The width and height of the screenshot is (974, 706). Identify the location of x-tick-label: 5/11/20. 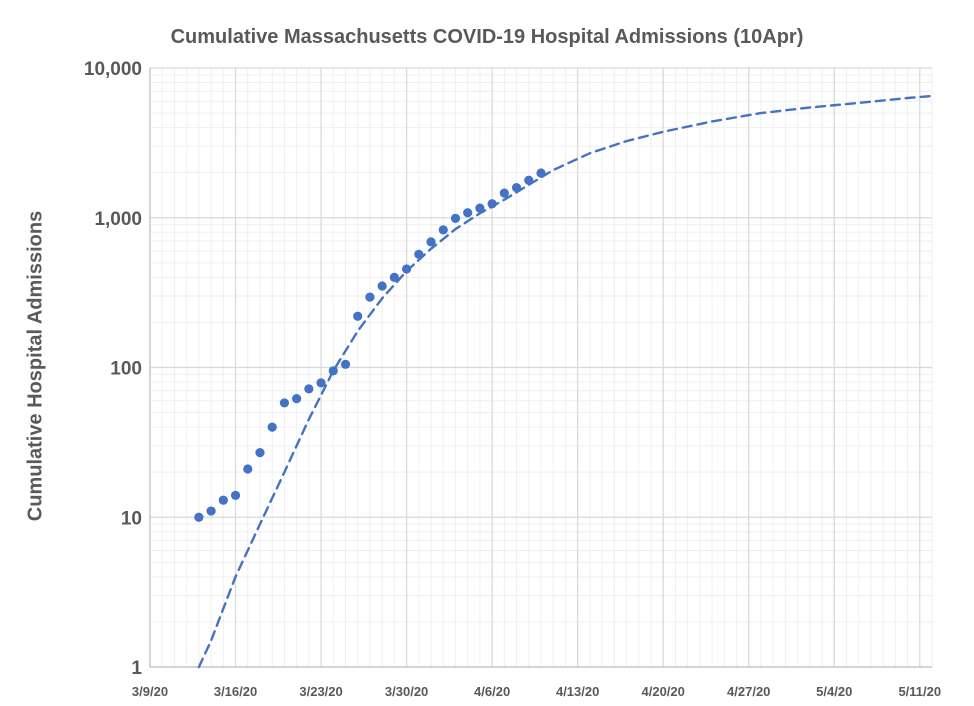
(919, 691).